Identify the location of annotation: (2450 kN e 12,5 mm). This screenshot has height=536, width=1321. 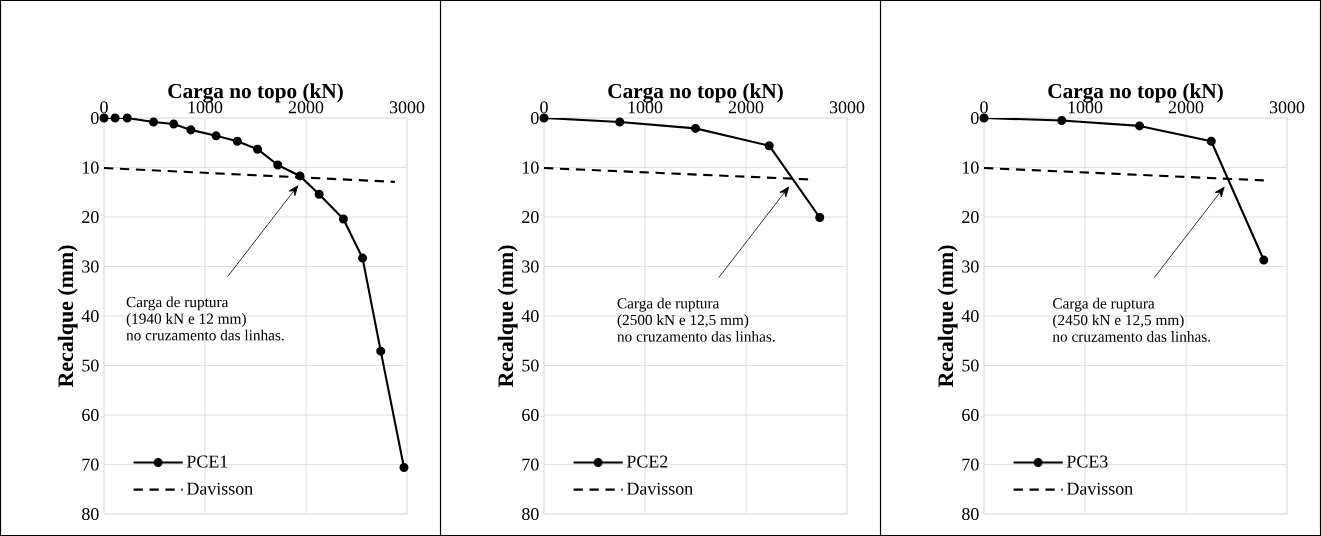
(1118, 321).